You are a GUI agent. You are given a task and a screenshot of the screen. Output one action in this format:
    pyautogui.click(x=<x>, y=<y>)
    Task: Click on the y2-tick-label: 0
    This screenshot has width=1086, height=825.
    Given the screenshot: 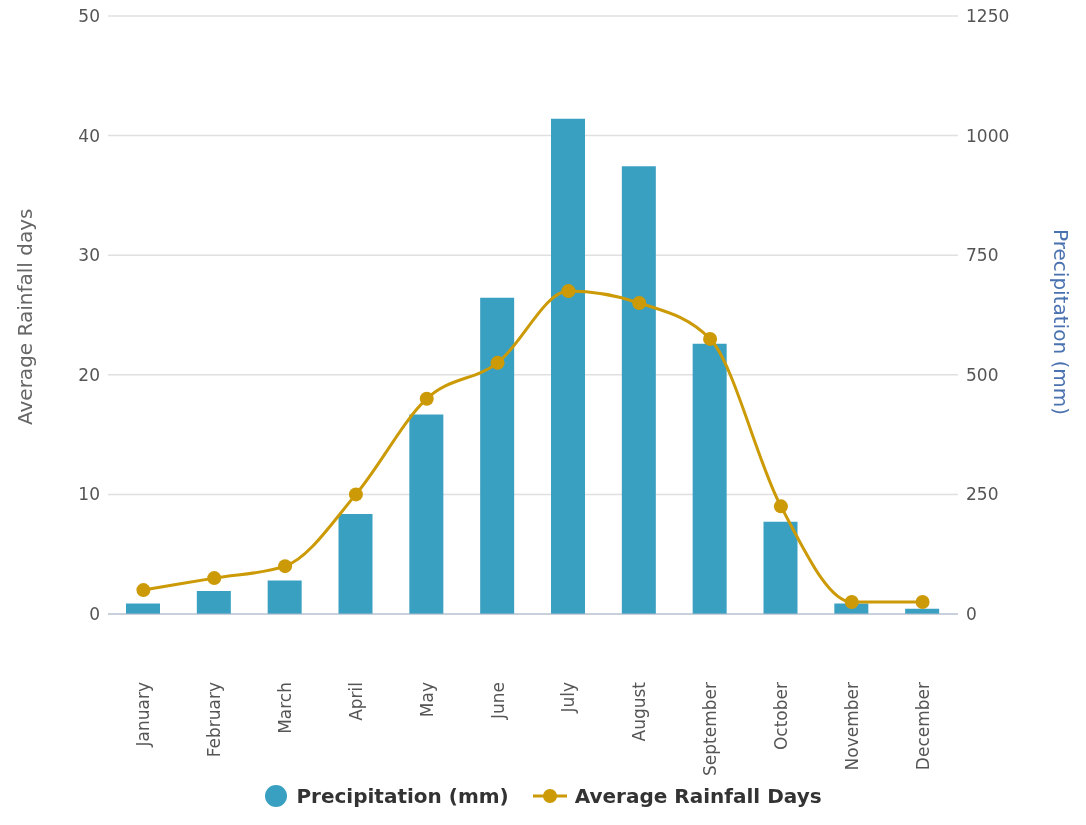 What is the action you would take?
    pyautogui.click(x=971, y=614)
    